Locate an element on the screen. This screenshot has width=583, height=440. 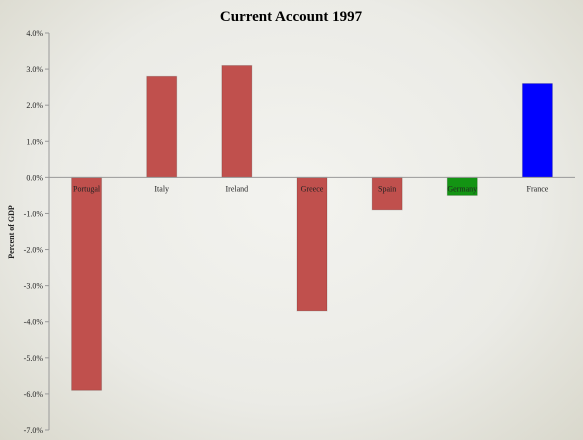
bar-portugal is located at coordinates (87, 283).